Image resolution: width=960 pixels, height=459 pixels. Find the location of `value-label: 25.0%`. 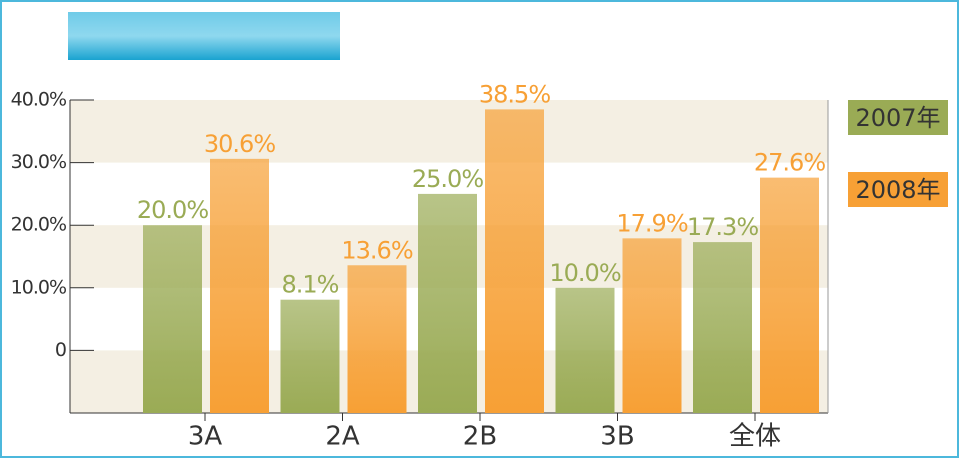

value-label: 25.0% is located at coordinates (447, 179).